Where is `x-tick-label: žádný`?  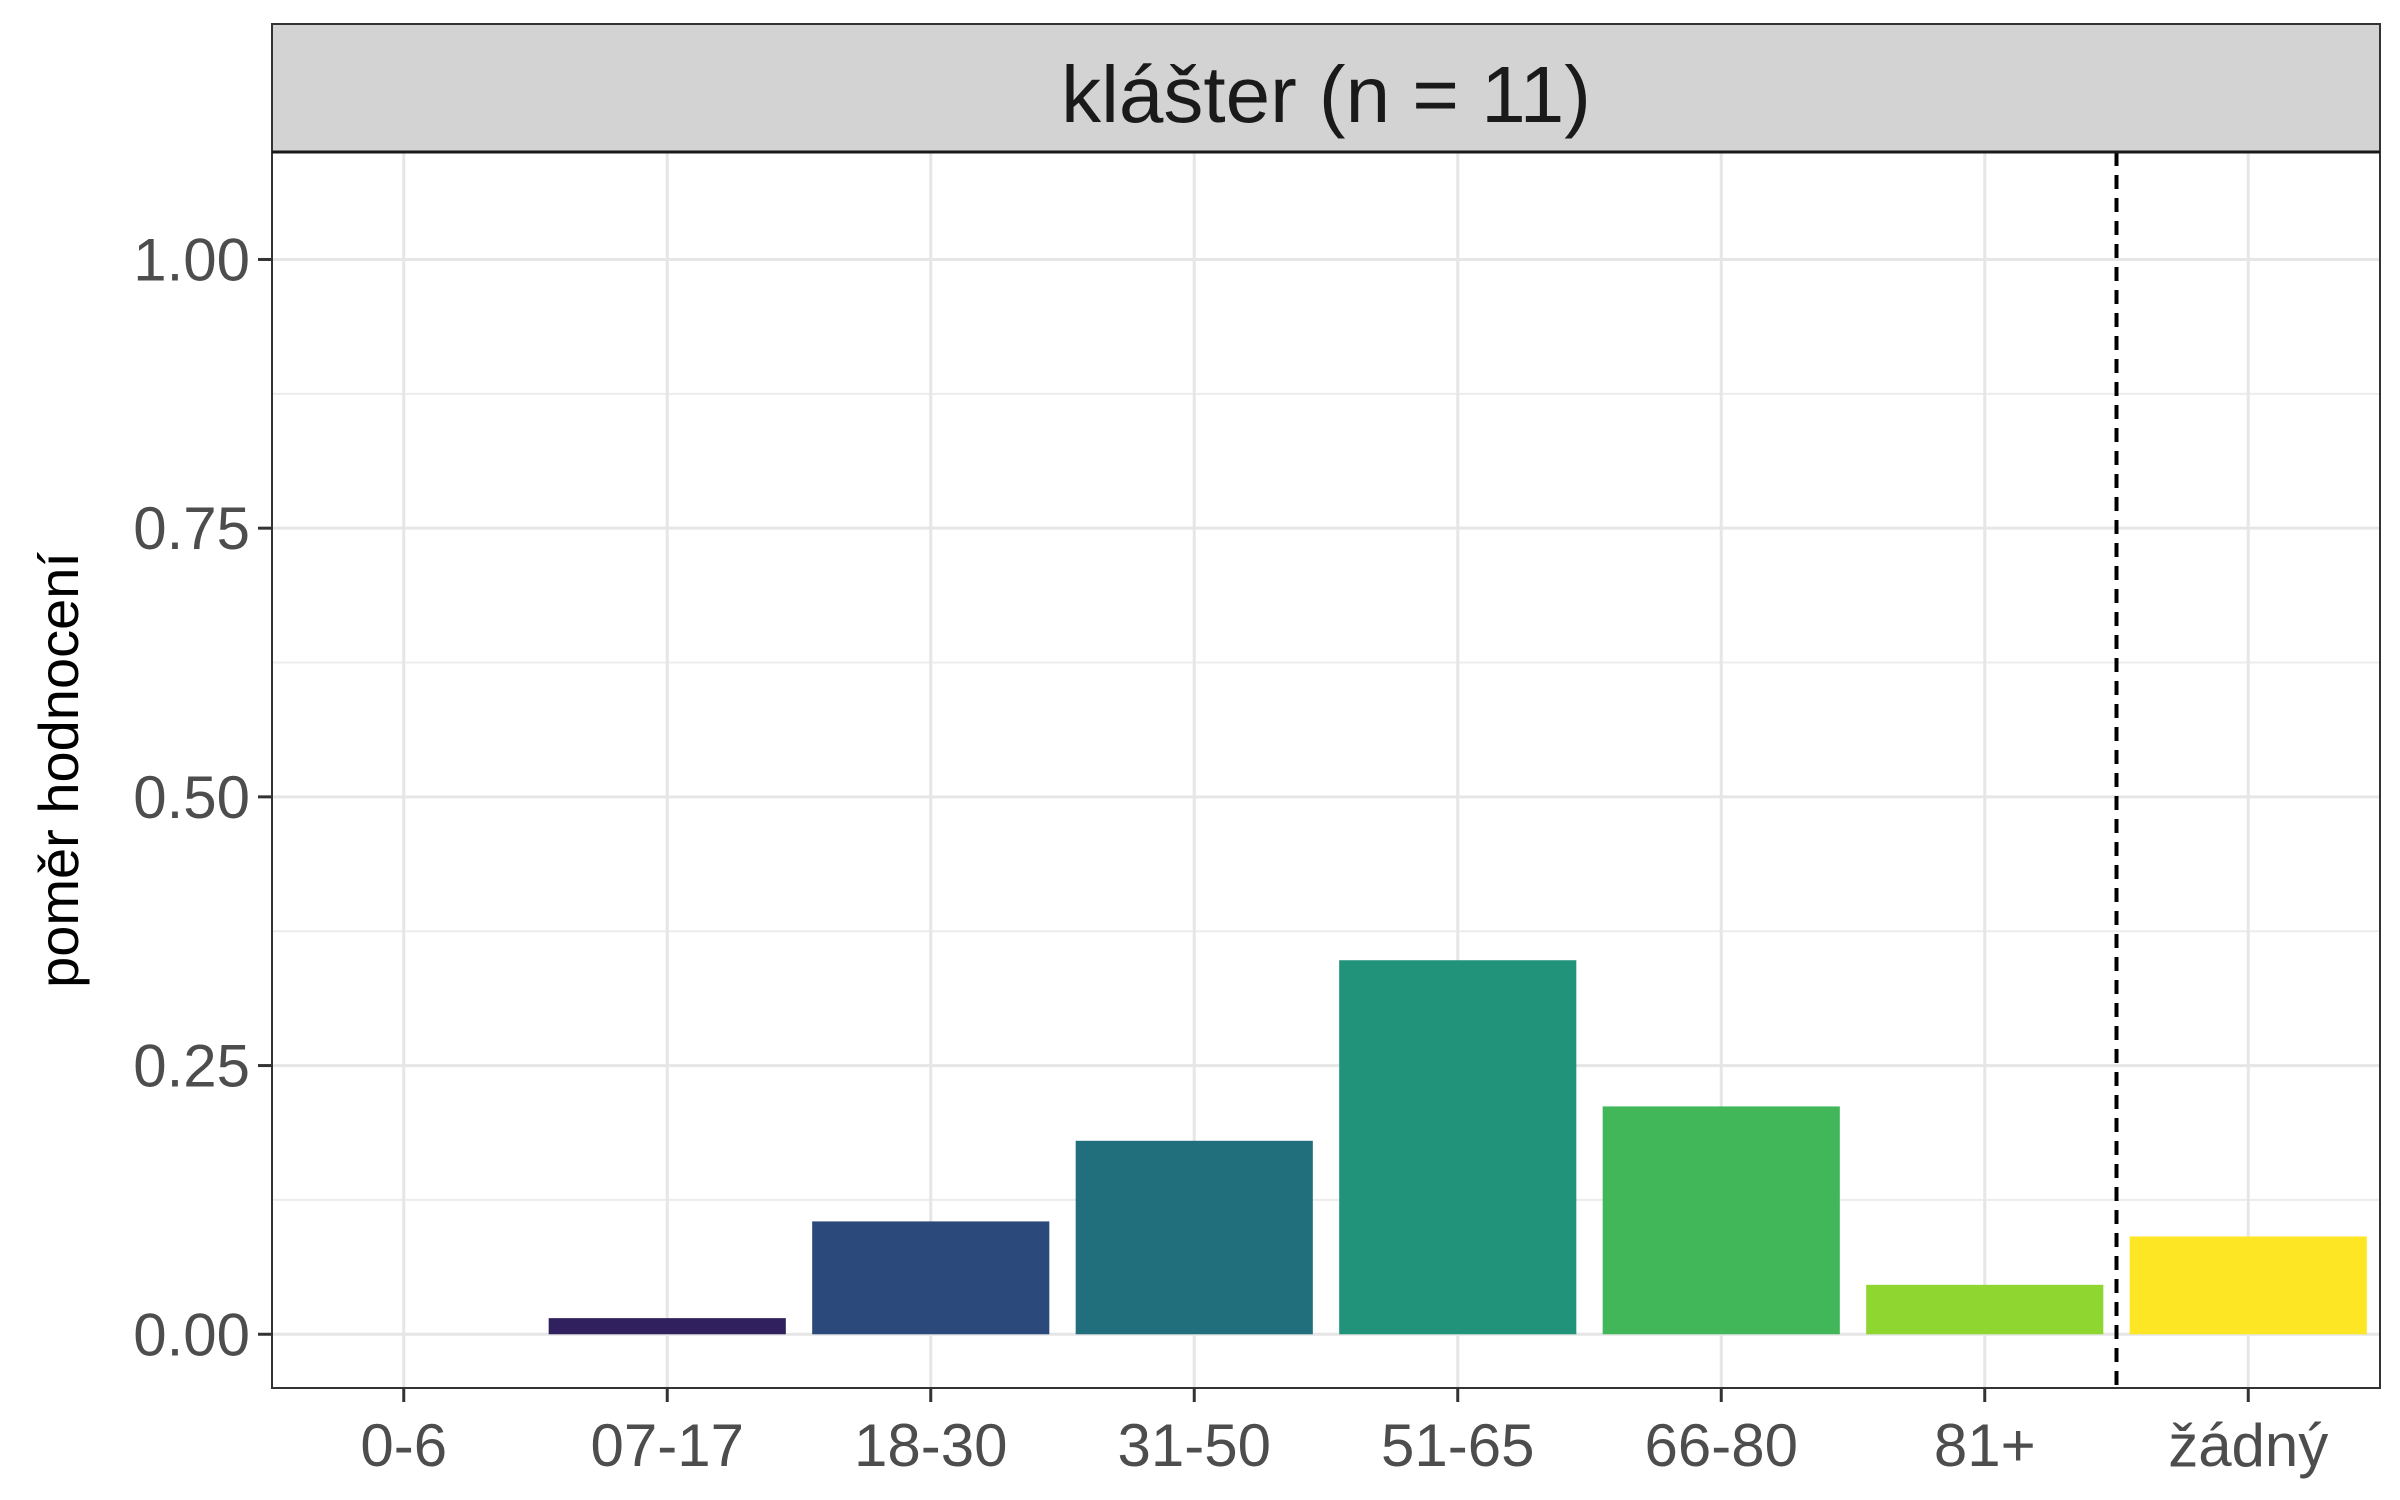 x-tick-label: žádný is located at coordinates (2248, 1445).